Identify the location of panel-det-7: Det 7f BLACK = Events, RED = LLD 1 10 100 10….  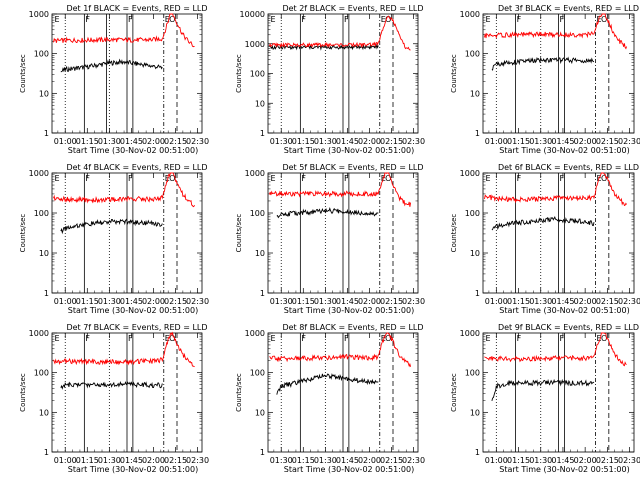
(114, 398).